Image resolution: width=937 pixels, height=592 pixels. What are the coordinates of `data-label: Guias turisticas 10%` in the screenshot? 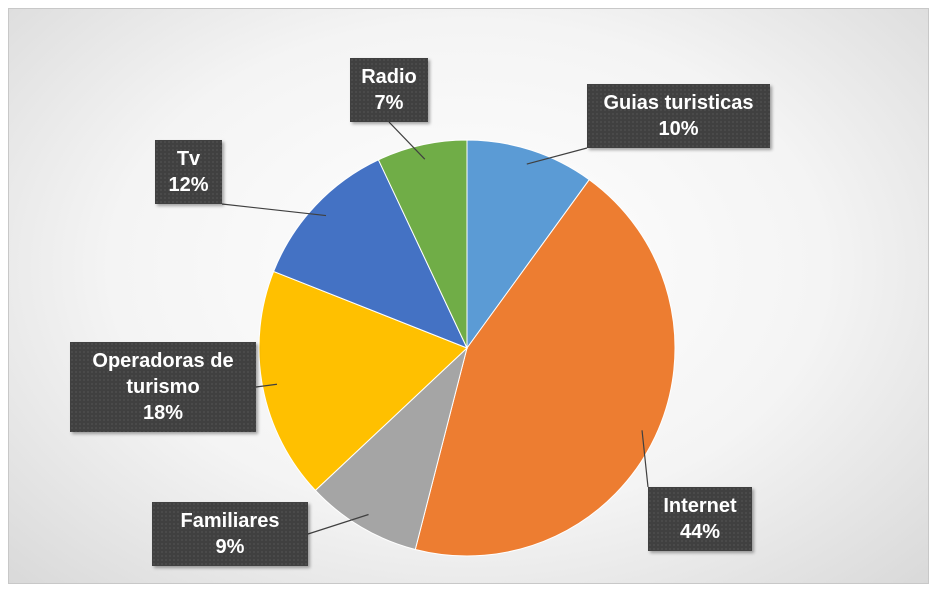 It's located at (678, 116).